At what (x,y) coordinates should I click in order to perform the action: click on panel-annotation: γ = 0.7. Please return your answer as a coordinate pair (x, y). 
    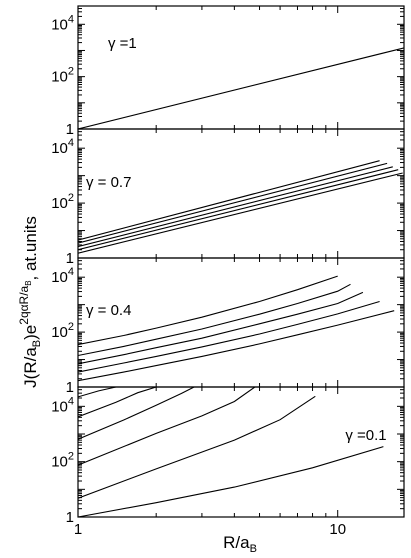
    Looking at the image, I should click on (108, 182).